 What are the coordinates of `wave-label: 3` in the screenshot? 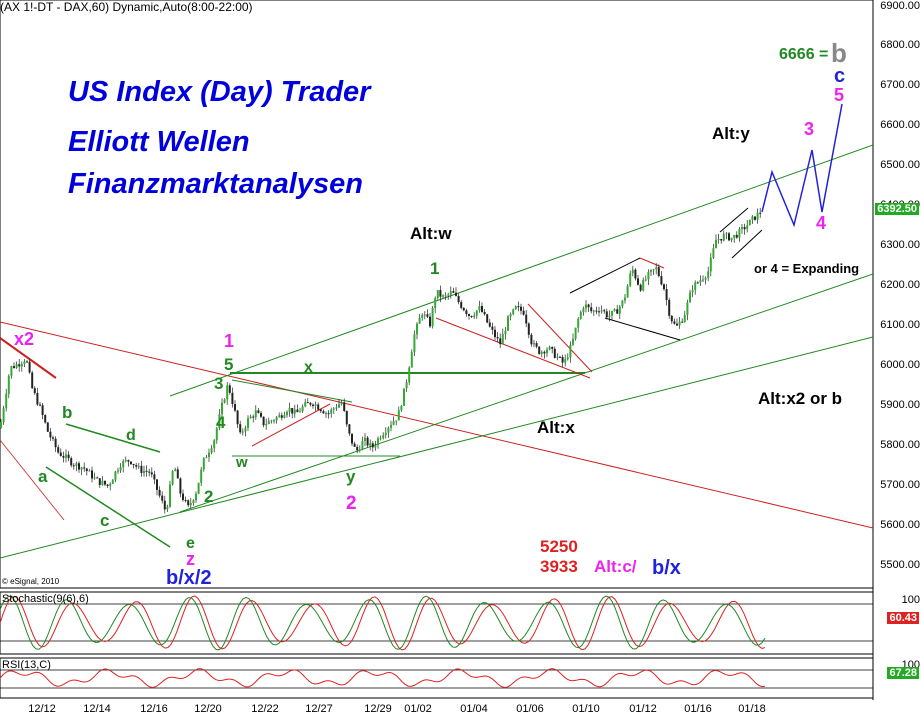 It's located at (219, 383).